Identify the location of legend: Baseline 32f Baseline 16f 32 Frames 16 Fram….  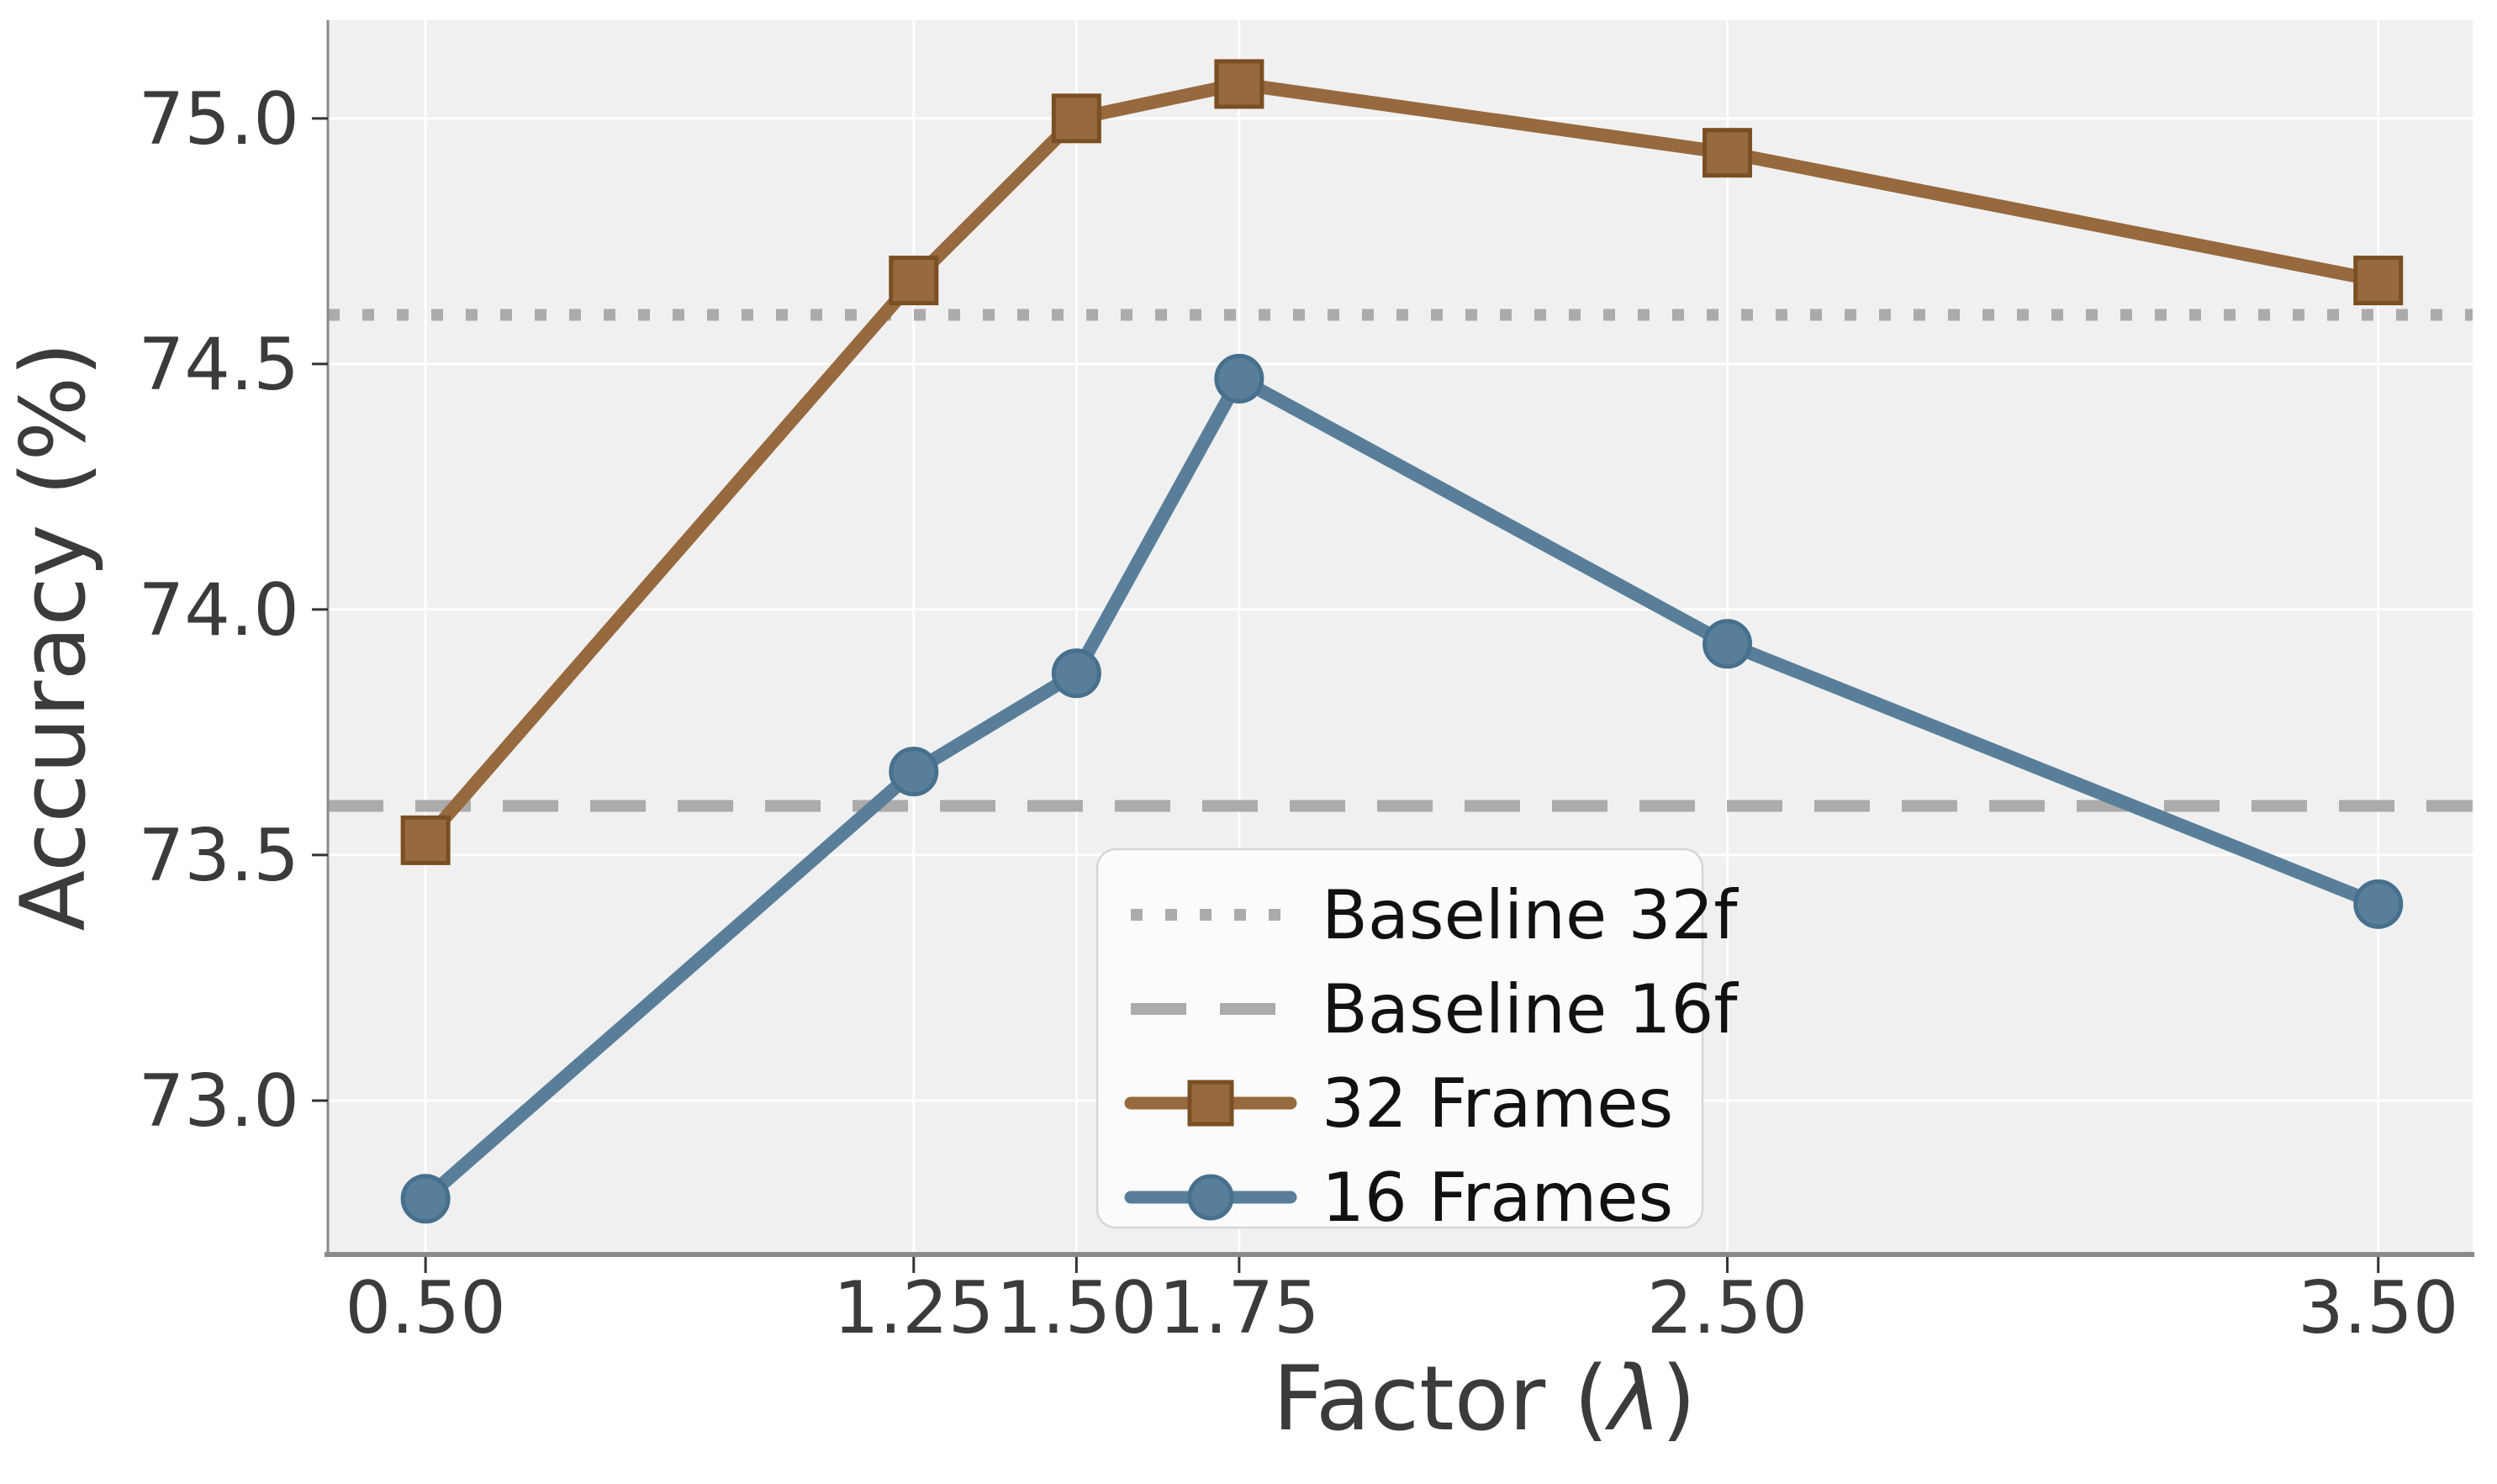
(1417, 1042).